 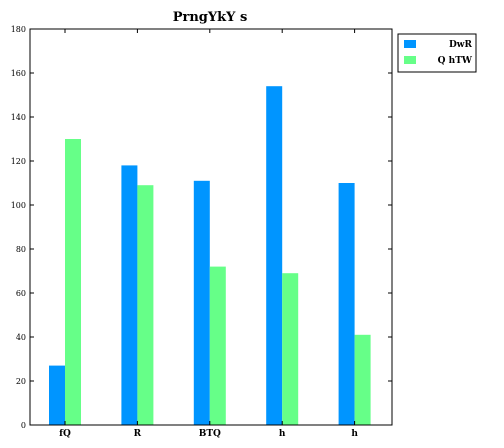 What do you see at coordinates (461, 45) in the screenshot?
I see `legend-label: DwR` at bounding box center [461, 45].